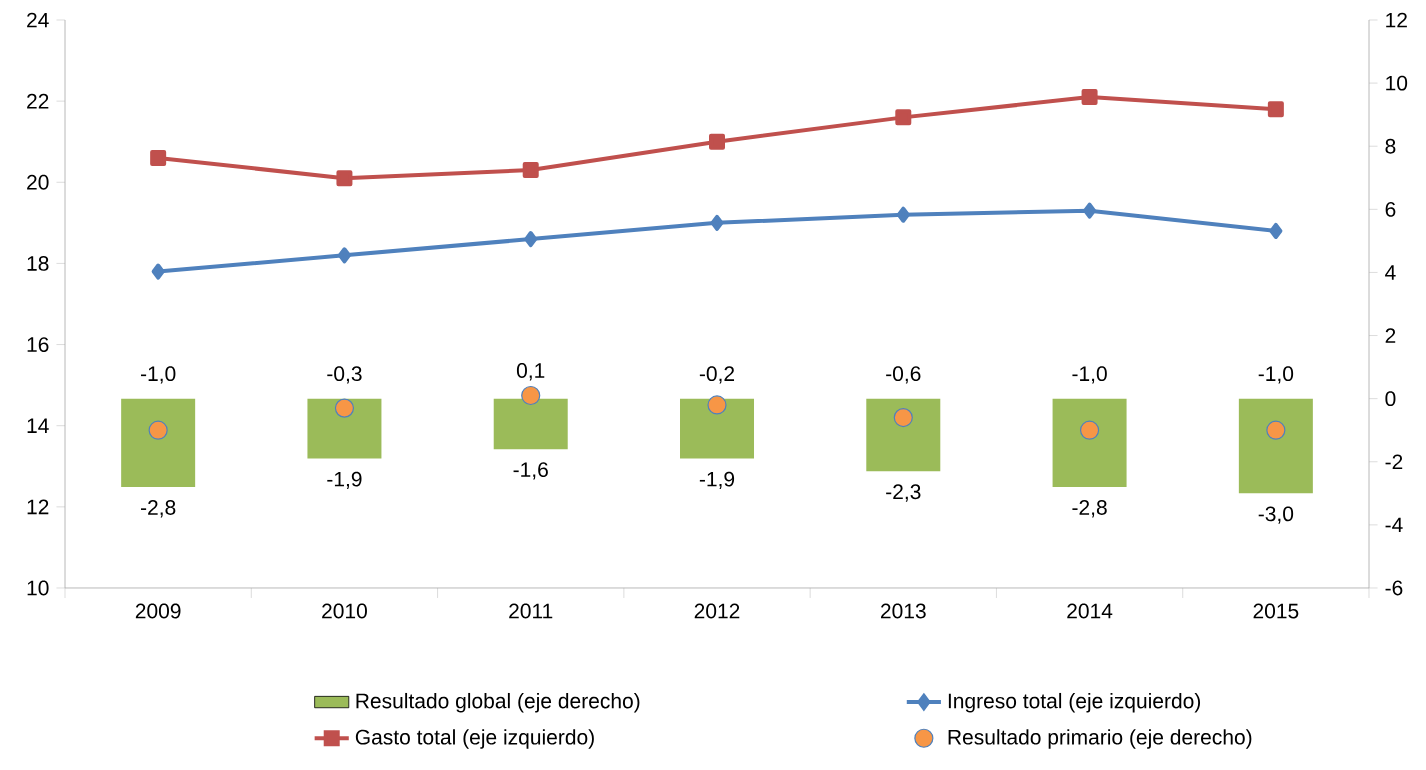 The image size is (1426, 770). I want to click on data-label: -0,3, so click(344, 375).